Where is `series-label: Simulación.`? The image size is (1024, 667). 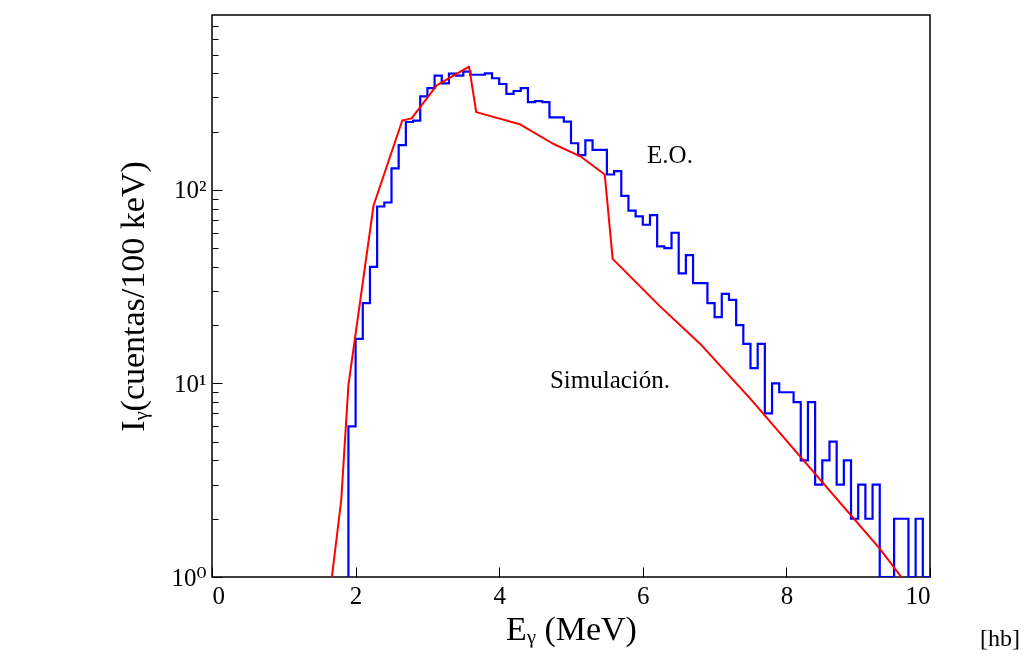
series-label: Simulación. is located at coordinates (610, 379).